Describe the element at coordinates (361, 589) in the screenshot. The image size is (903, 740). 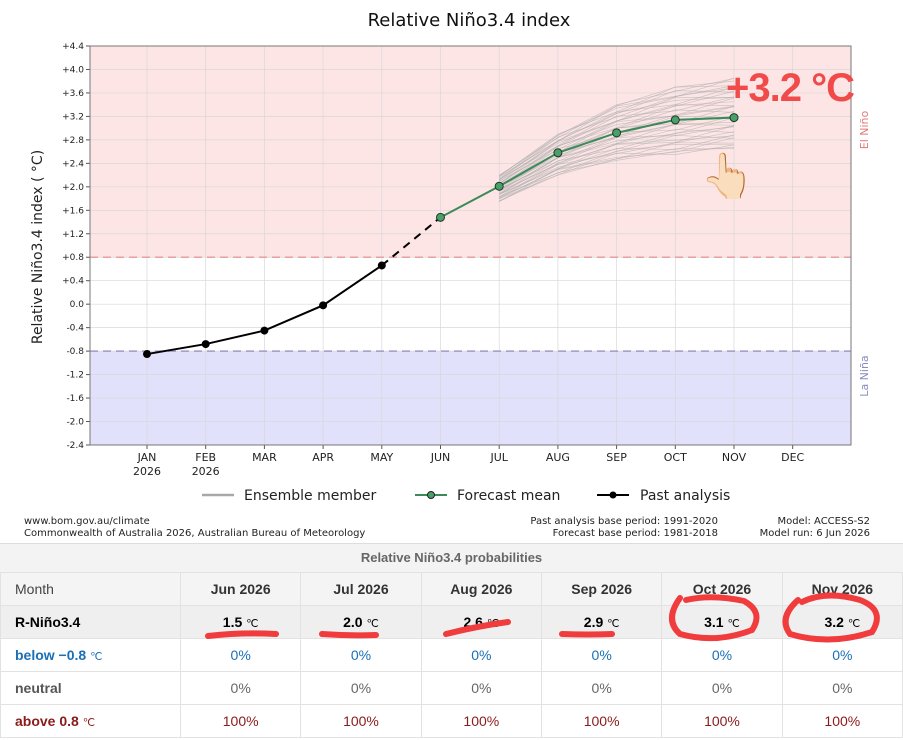
I see `header-month-col: Jul 2026` at that location.